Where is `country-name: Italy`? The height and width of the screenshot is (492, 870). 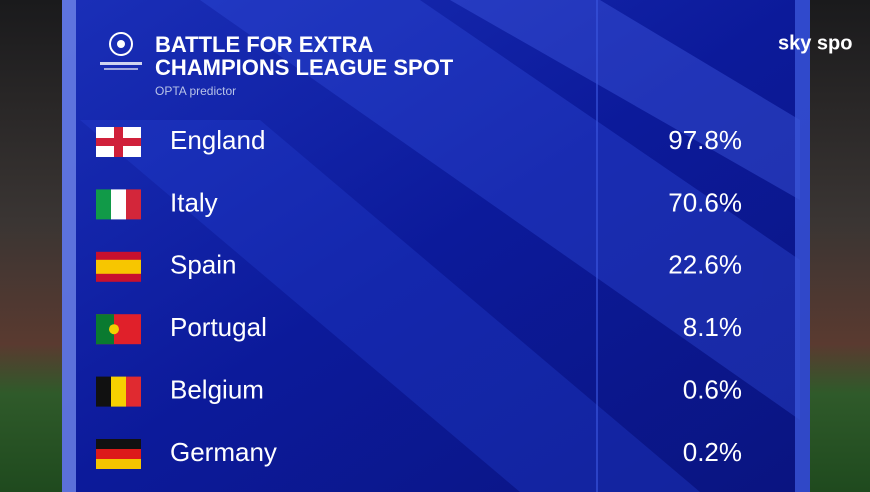
country-name: Italy is located at coordinates (194, 202).